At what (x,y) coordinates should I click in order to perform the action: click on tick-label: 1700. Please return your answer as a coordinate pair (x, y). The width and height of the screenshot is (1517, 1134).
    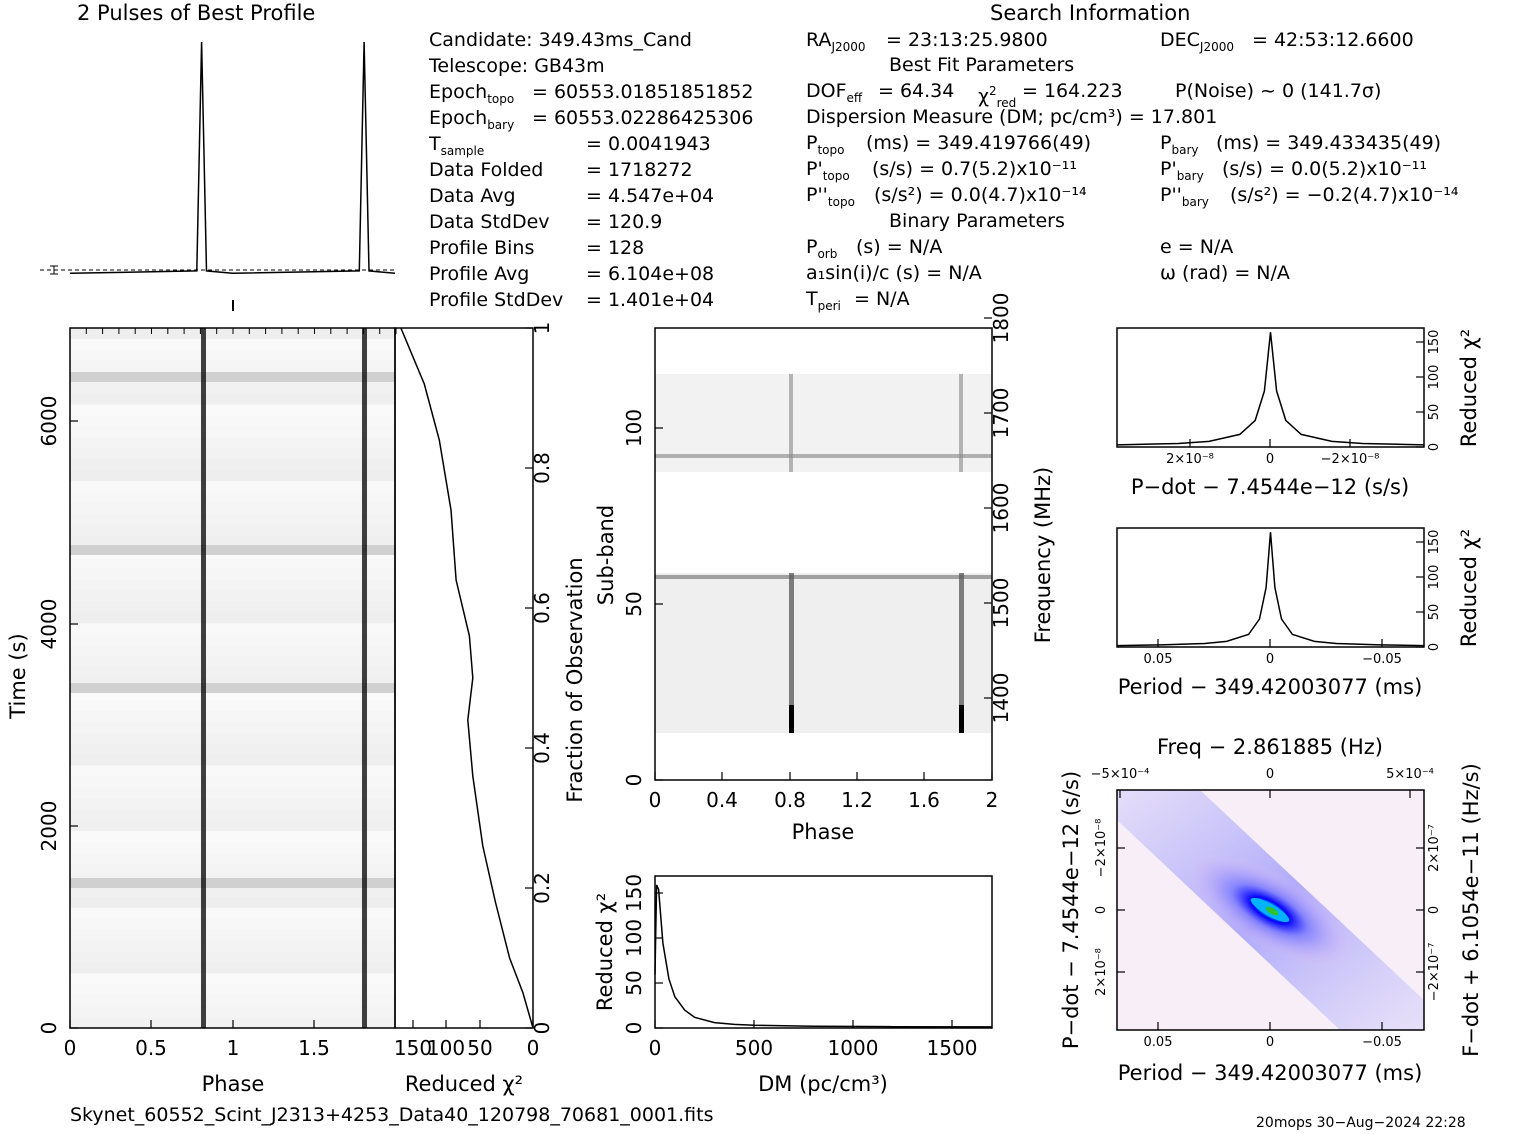
    Looking at the image, I should click on (1001, 413).